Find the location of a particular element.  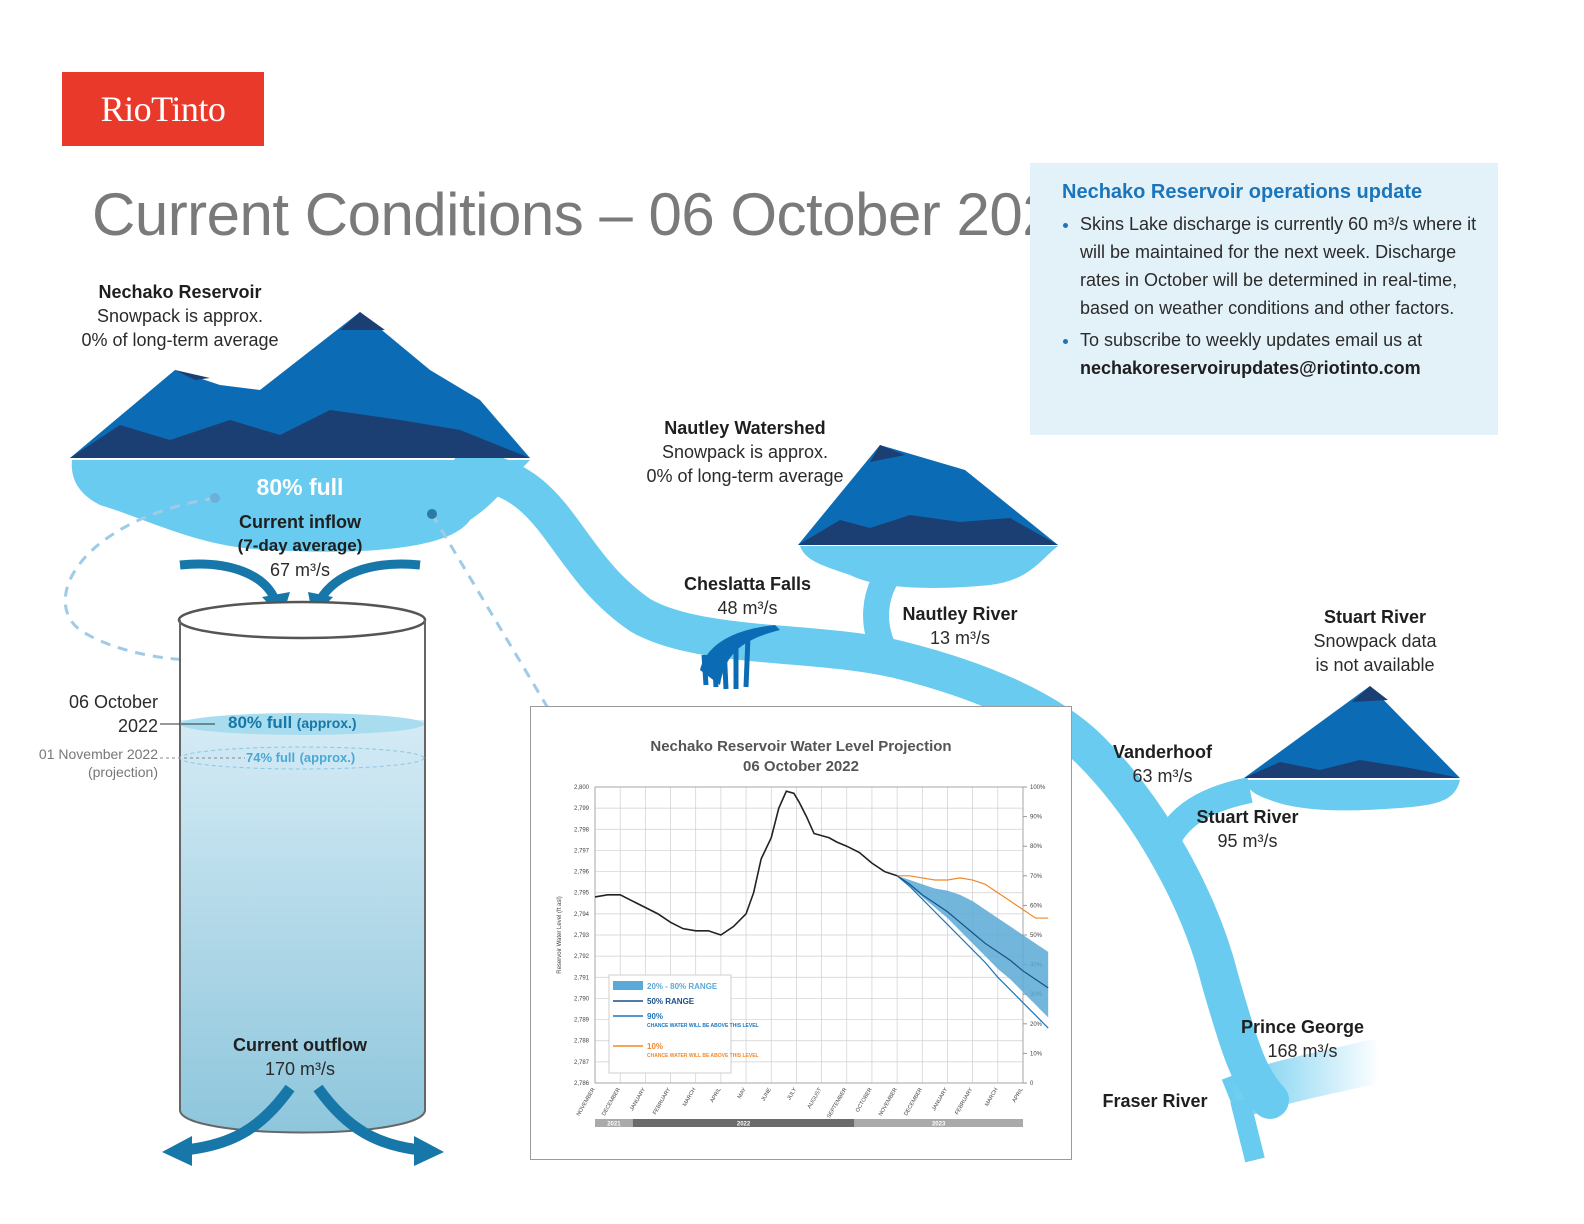

y-tick-label: 2,790 is located at coordinates (582, 999).